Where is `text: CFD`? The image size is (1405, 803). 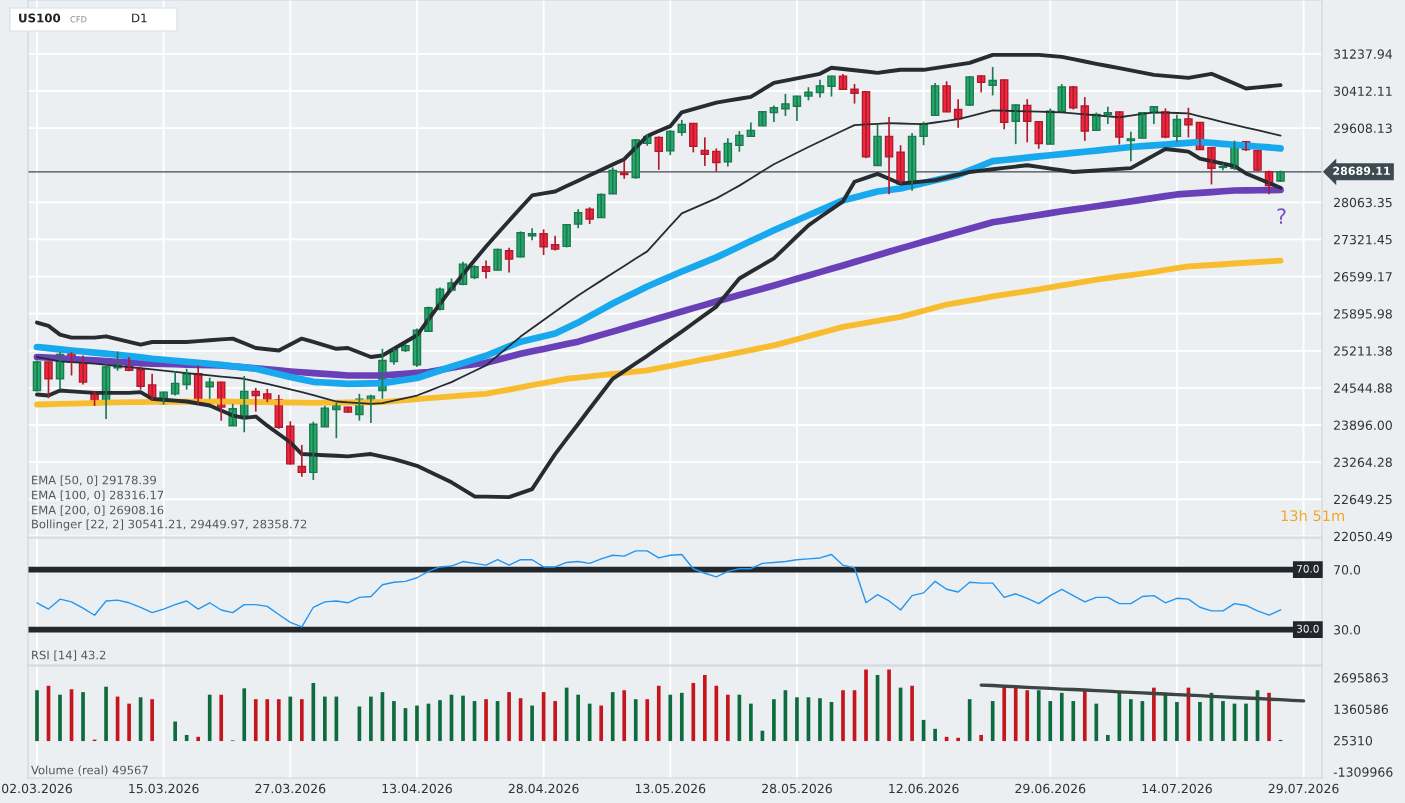
text: CFD is located at coordinates (78, 19).